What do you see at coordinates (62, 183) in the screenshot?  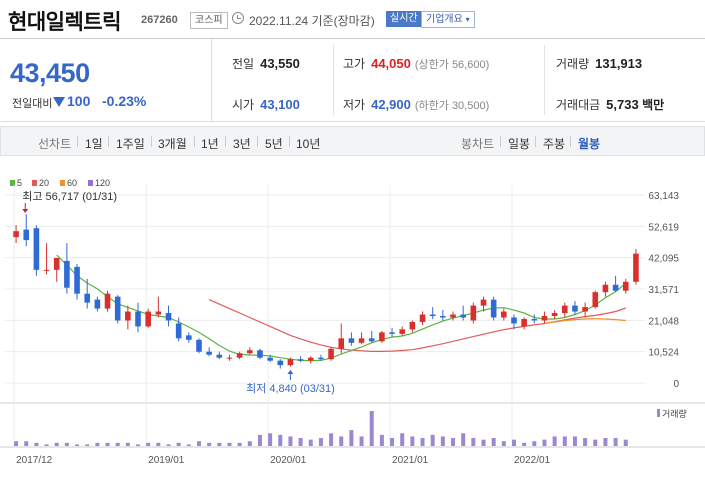 I see `legend-swatch` at bounding box center [62, 183].